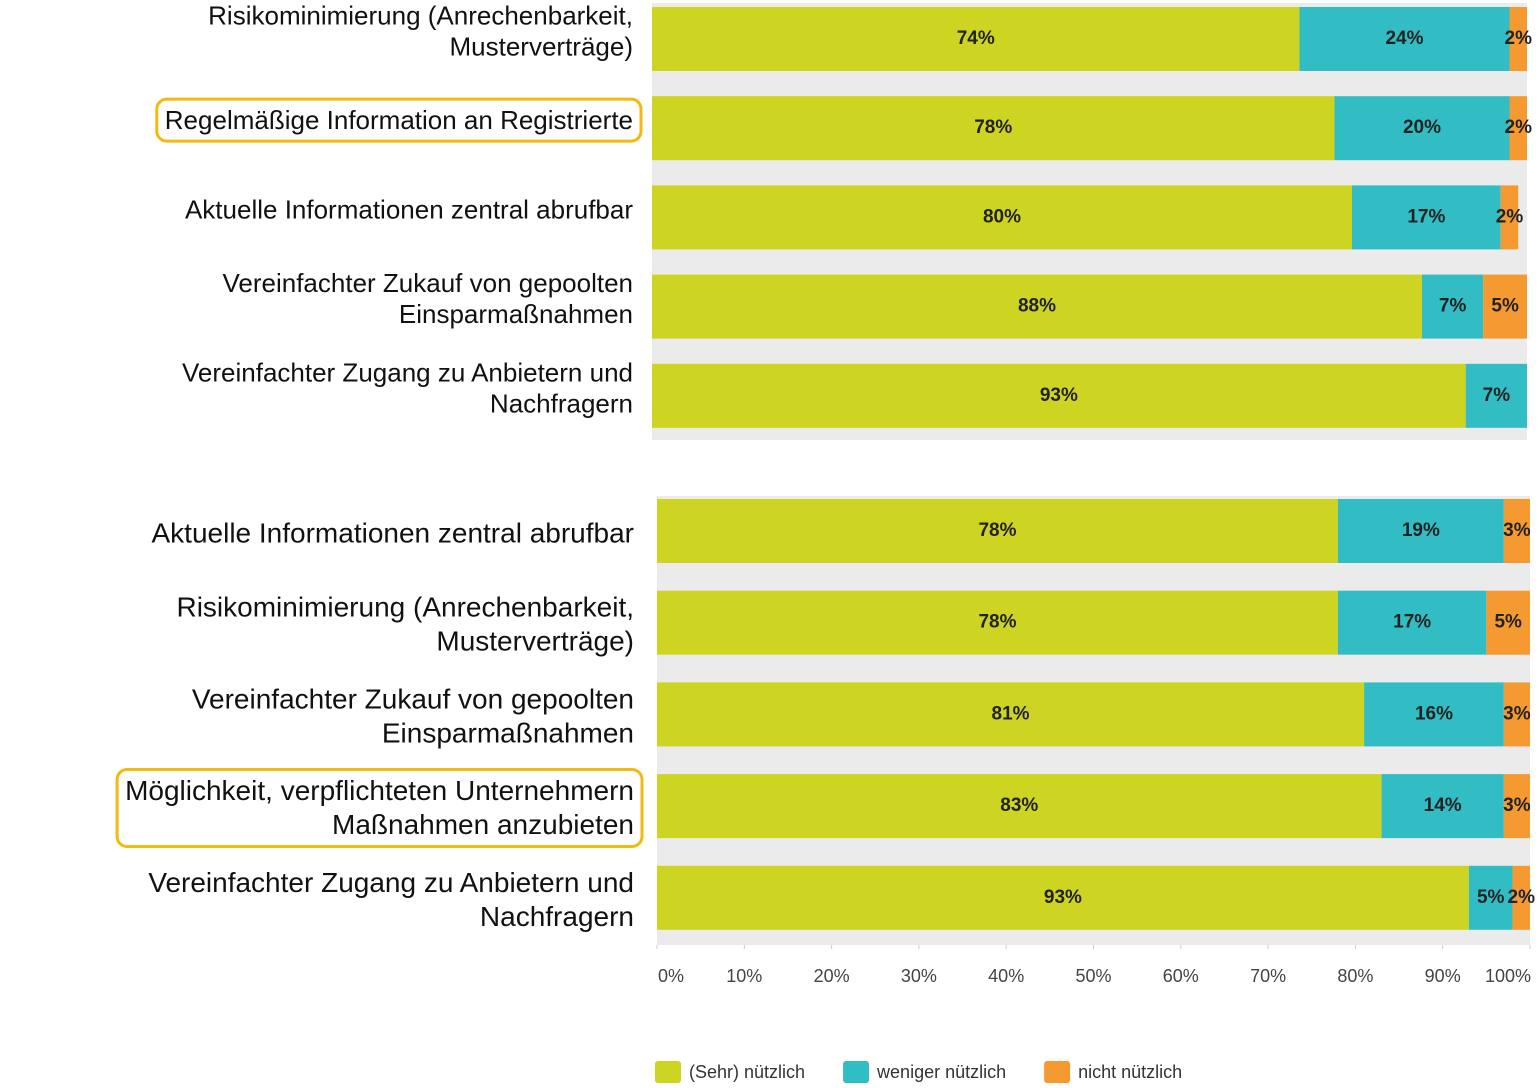 The height and width of the screenshot is (1088, 1539). Describe the element at coordinates (671, 976) in the screenshot. I see `x-tick-label: 0%` at that location.